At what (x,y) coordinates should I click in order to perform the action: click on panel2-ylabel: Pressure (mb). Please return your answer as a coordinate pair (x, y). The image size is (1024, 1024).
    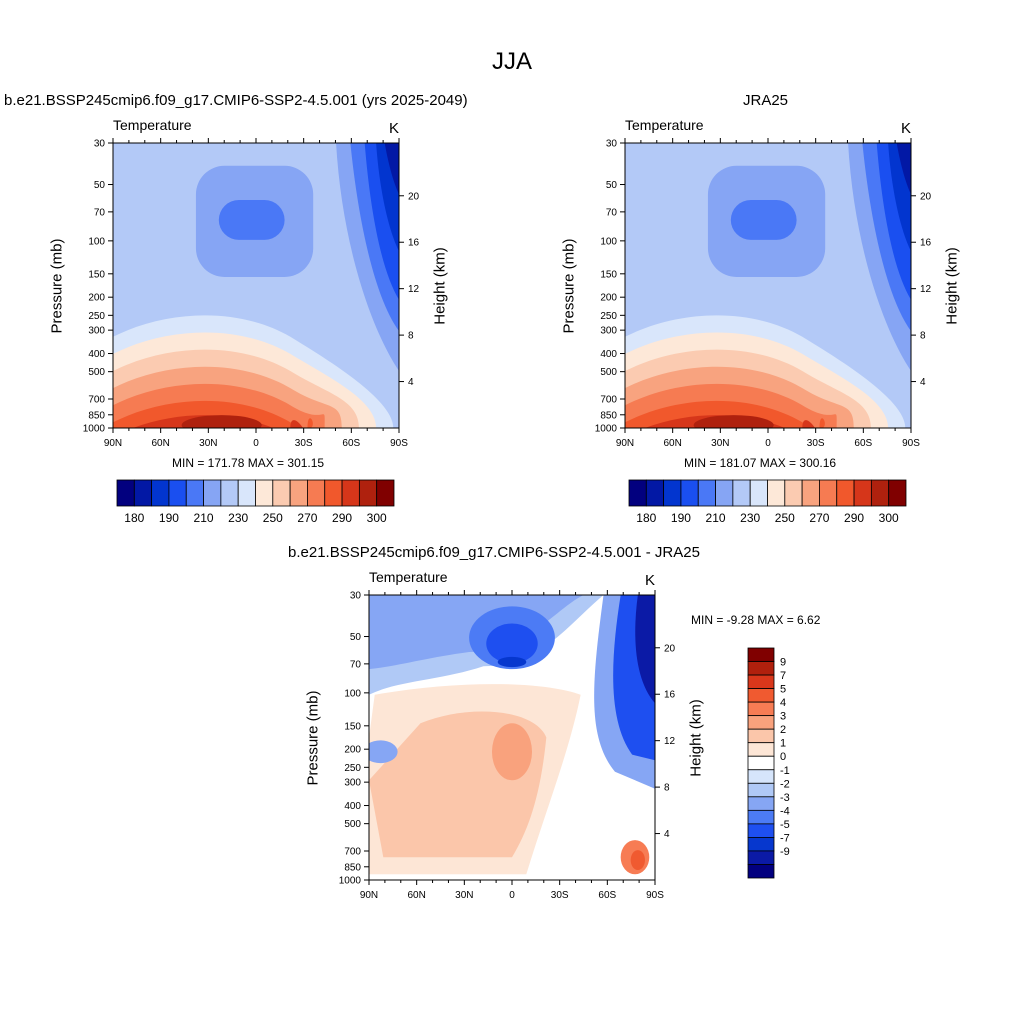
    Looking at the image, I should click on (569, 286).